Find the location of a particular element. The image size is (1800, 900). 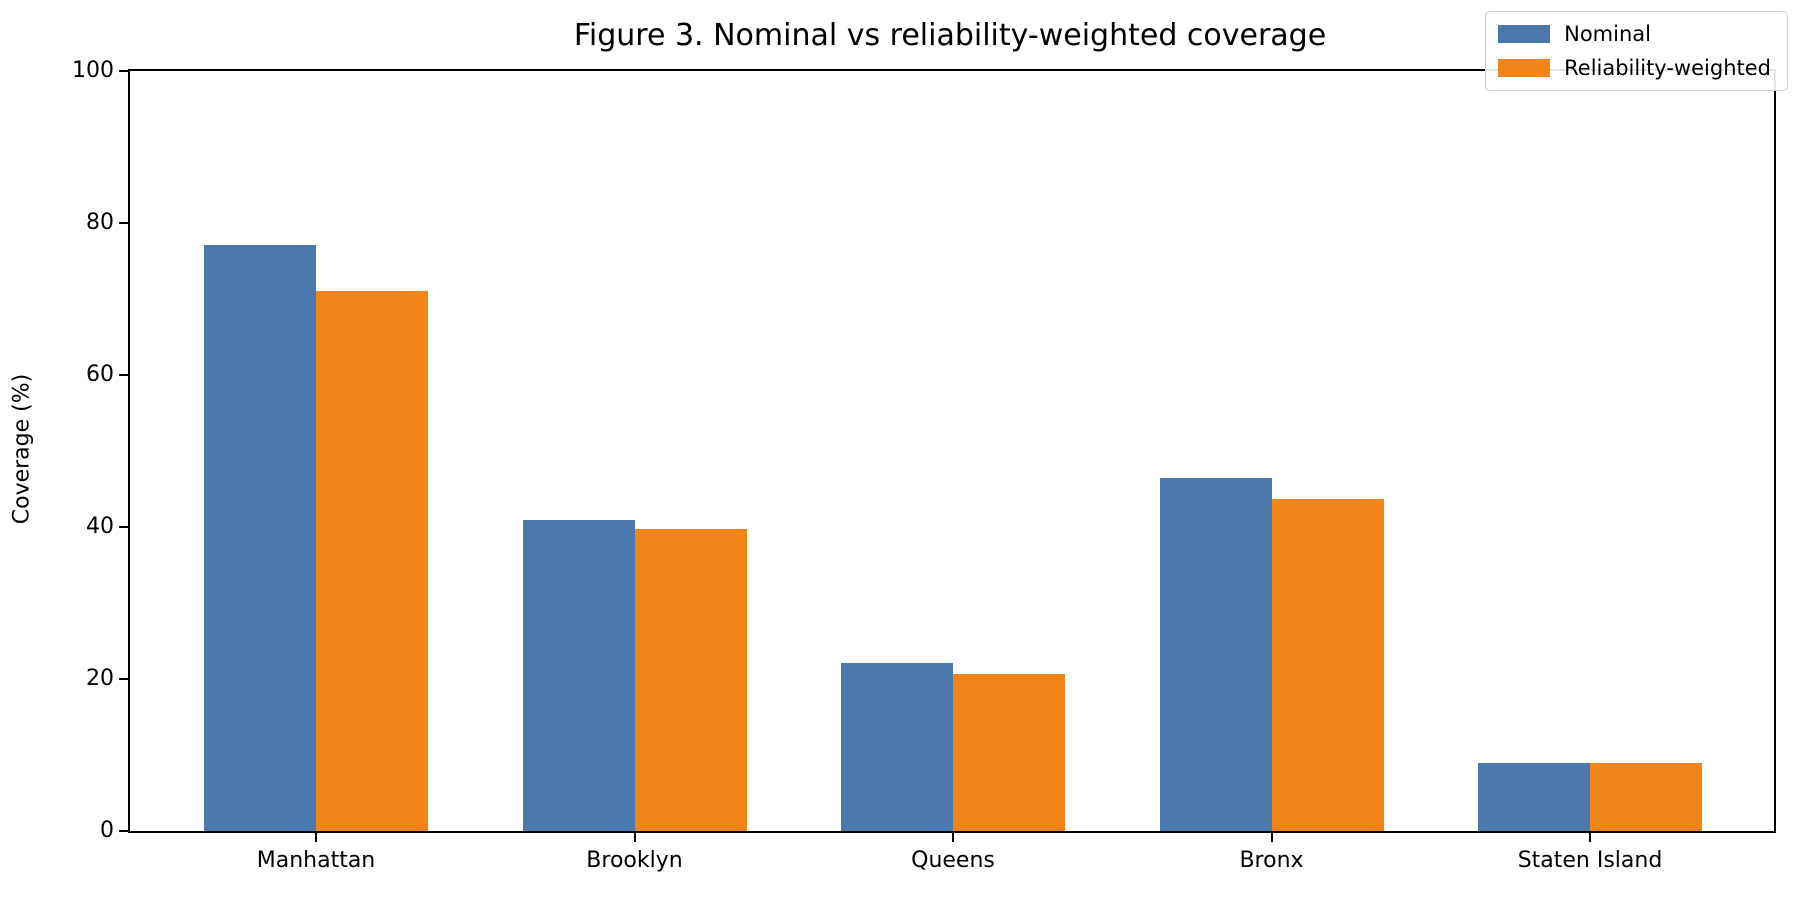

x-tick-label-manhattan: Manhattan is located at coordinates (316, 860).